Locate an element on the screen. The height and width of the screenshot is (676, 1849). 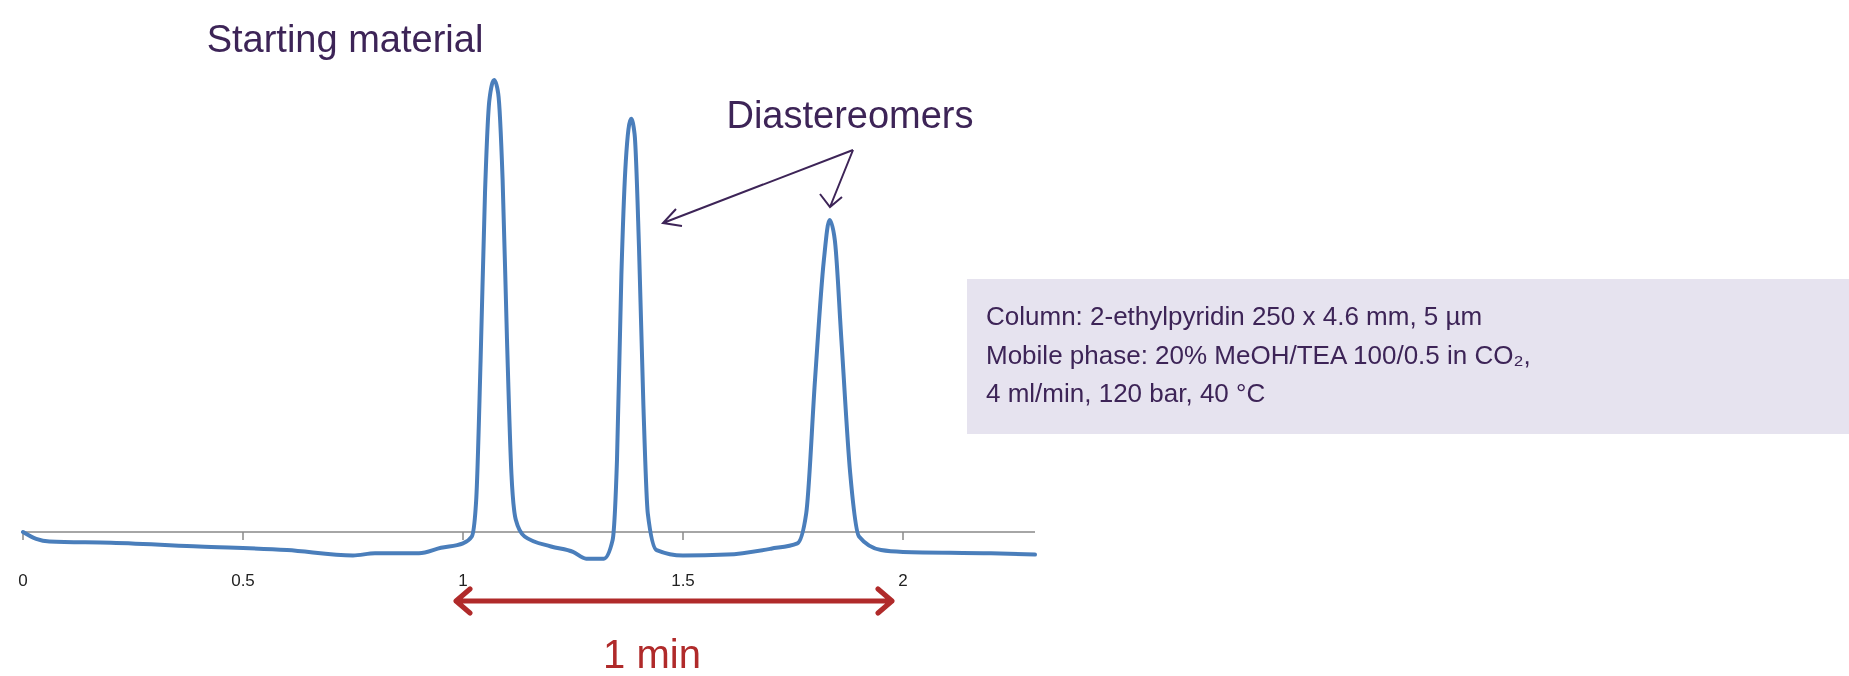
text: 1 min is located at coordinates (652, 654).